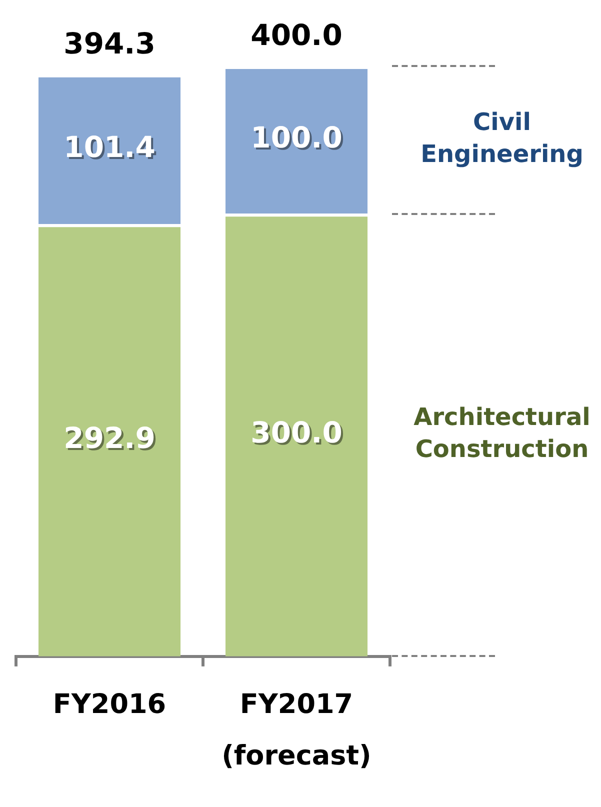  What do you see at coordinates (502, 138) in the screenshot?
I see `text: Civil Engineering` at bounding box center [502, 138].